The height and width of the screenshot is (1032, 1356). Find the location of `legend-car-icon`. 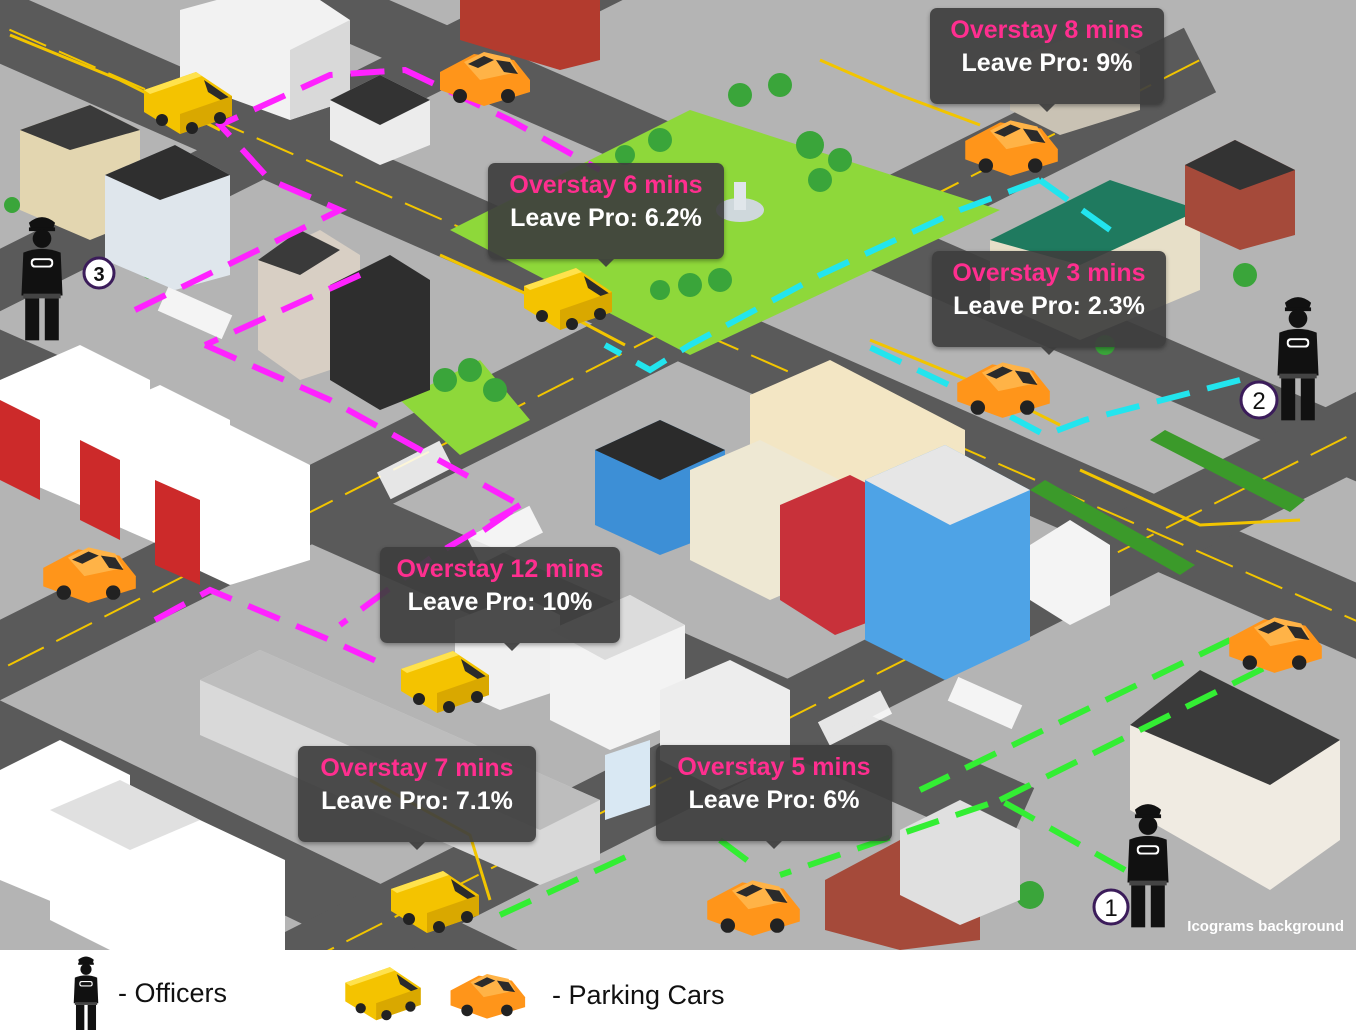

legend-car-icon is located at coordinates (488, 996).